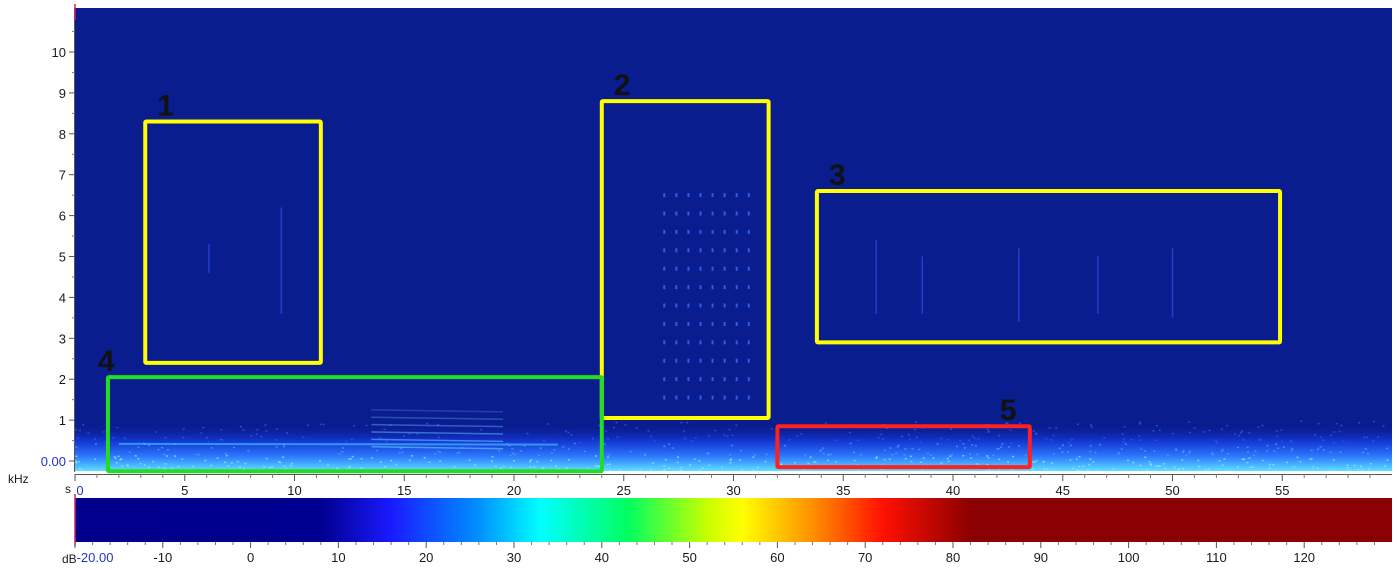 The height and width of the screenshot is (570, 1399). What do you see at coordinates (426, 557) in the screenshot?
I see `colorbar-tick-label: 20` at bounding box center [426, 557].